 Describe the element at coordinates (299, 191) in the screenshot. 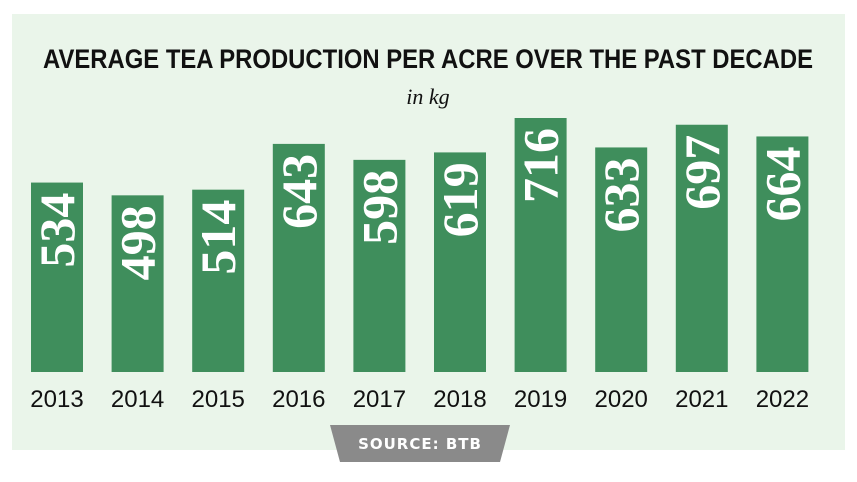

I see `value-label: 643` at that location.